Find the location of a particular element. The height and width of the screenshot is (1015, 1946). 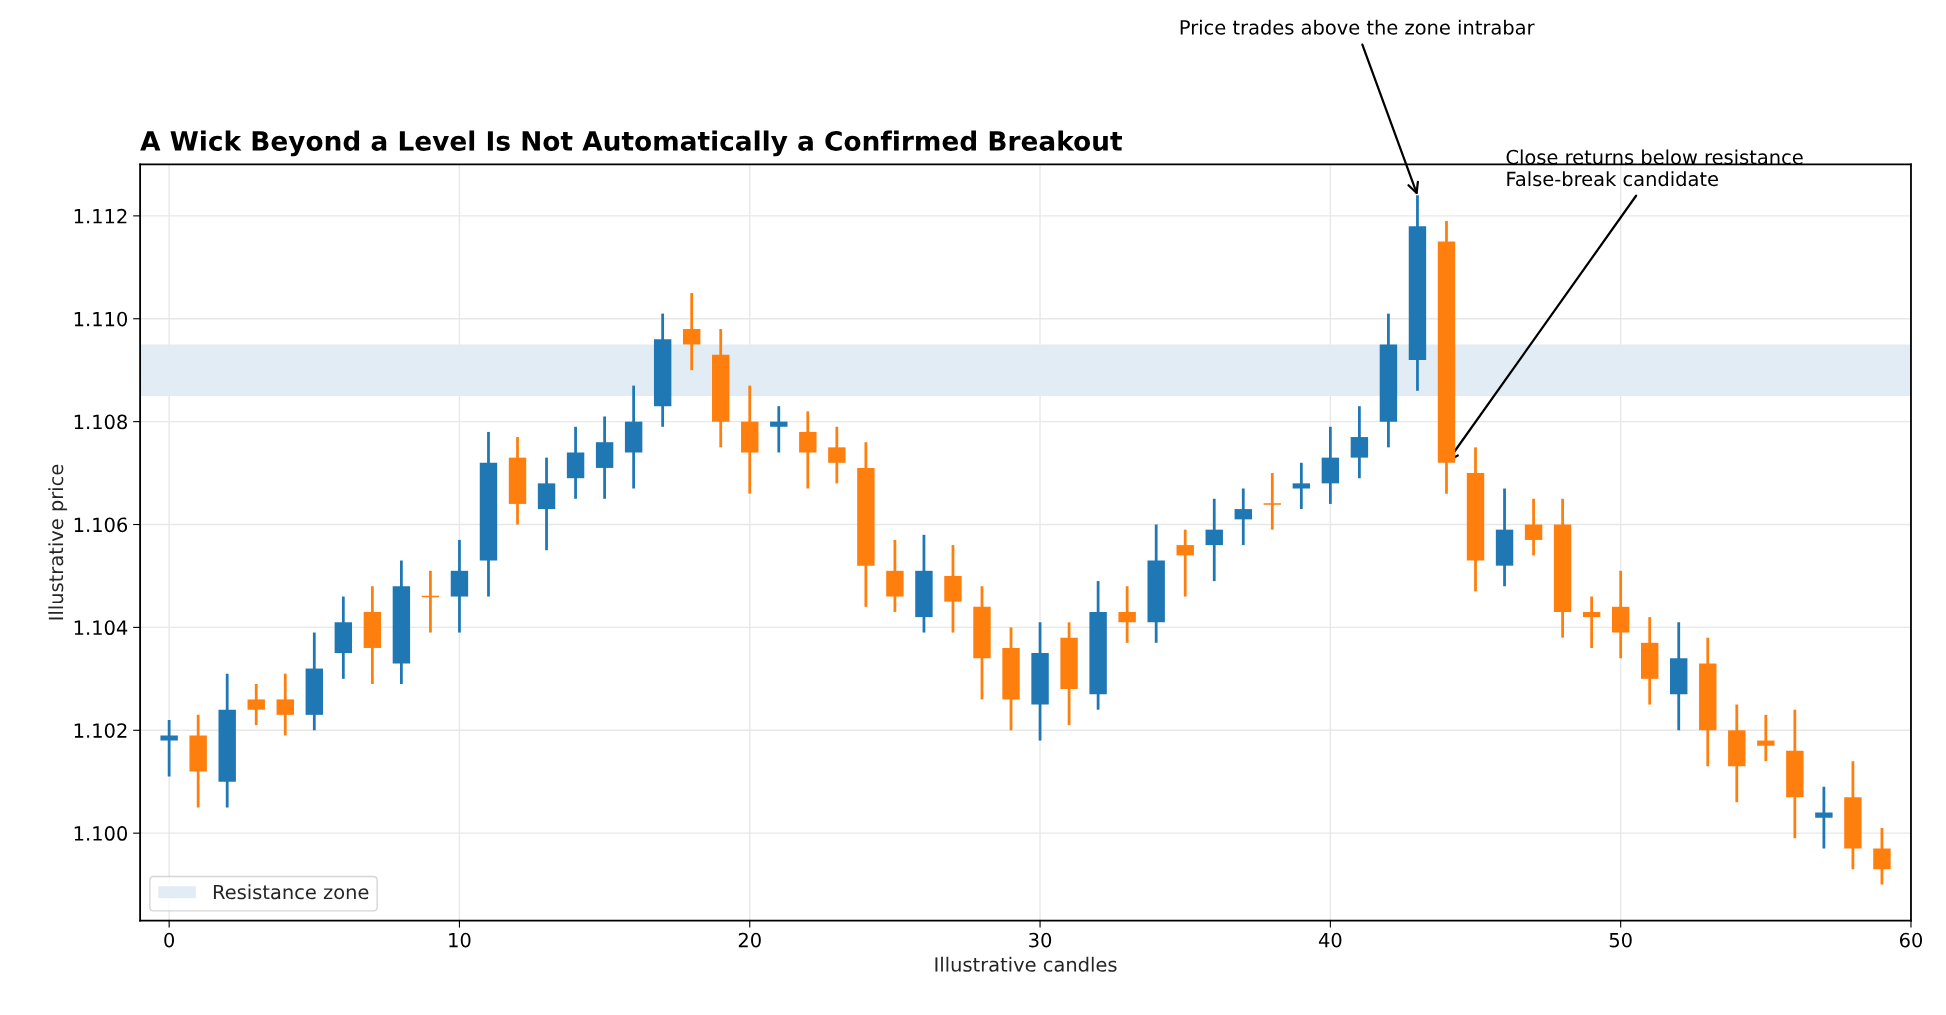

y-tick-label: 1.110 is located at coordinates (101, 319).